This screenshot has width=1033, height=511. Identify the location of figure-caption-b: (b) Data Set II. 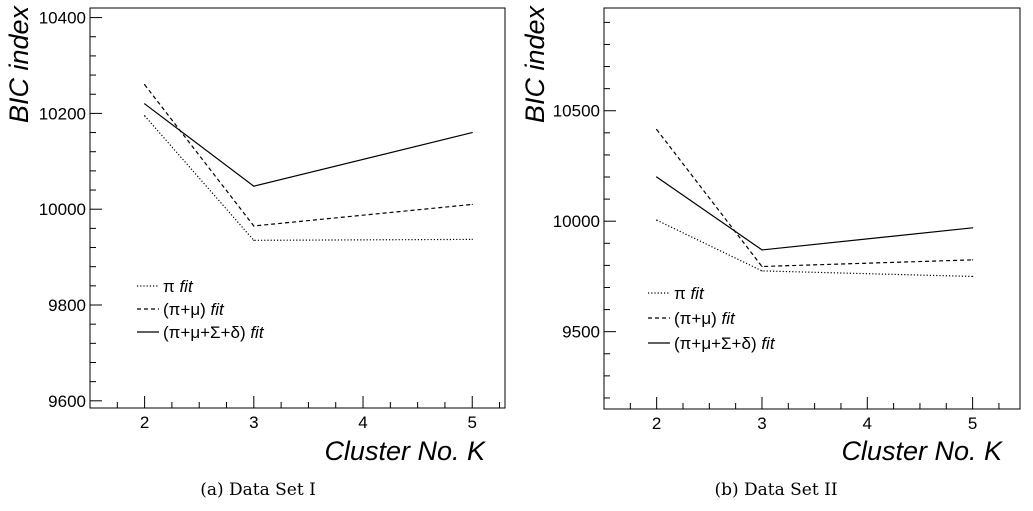
(775, 490).